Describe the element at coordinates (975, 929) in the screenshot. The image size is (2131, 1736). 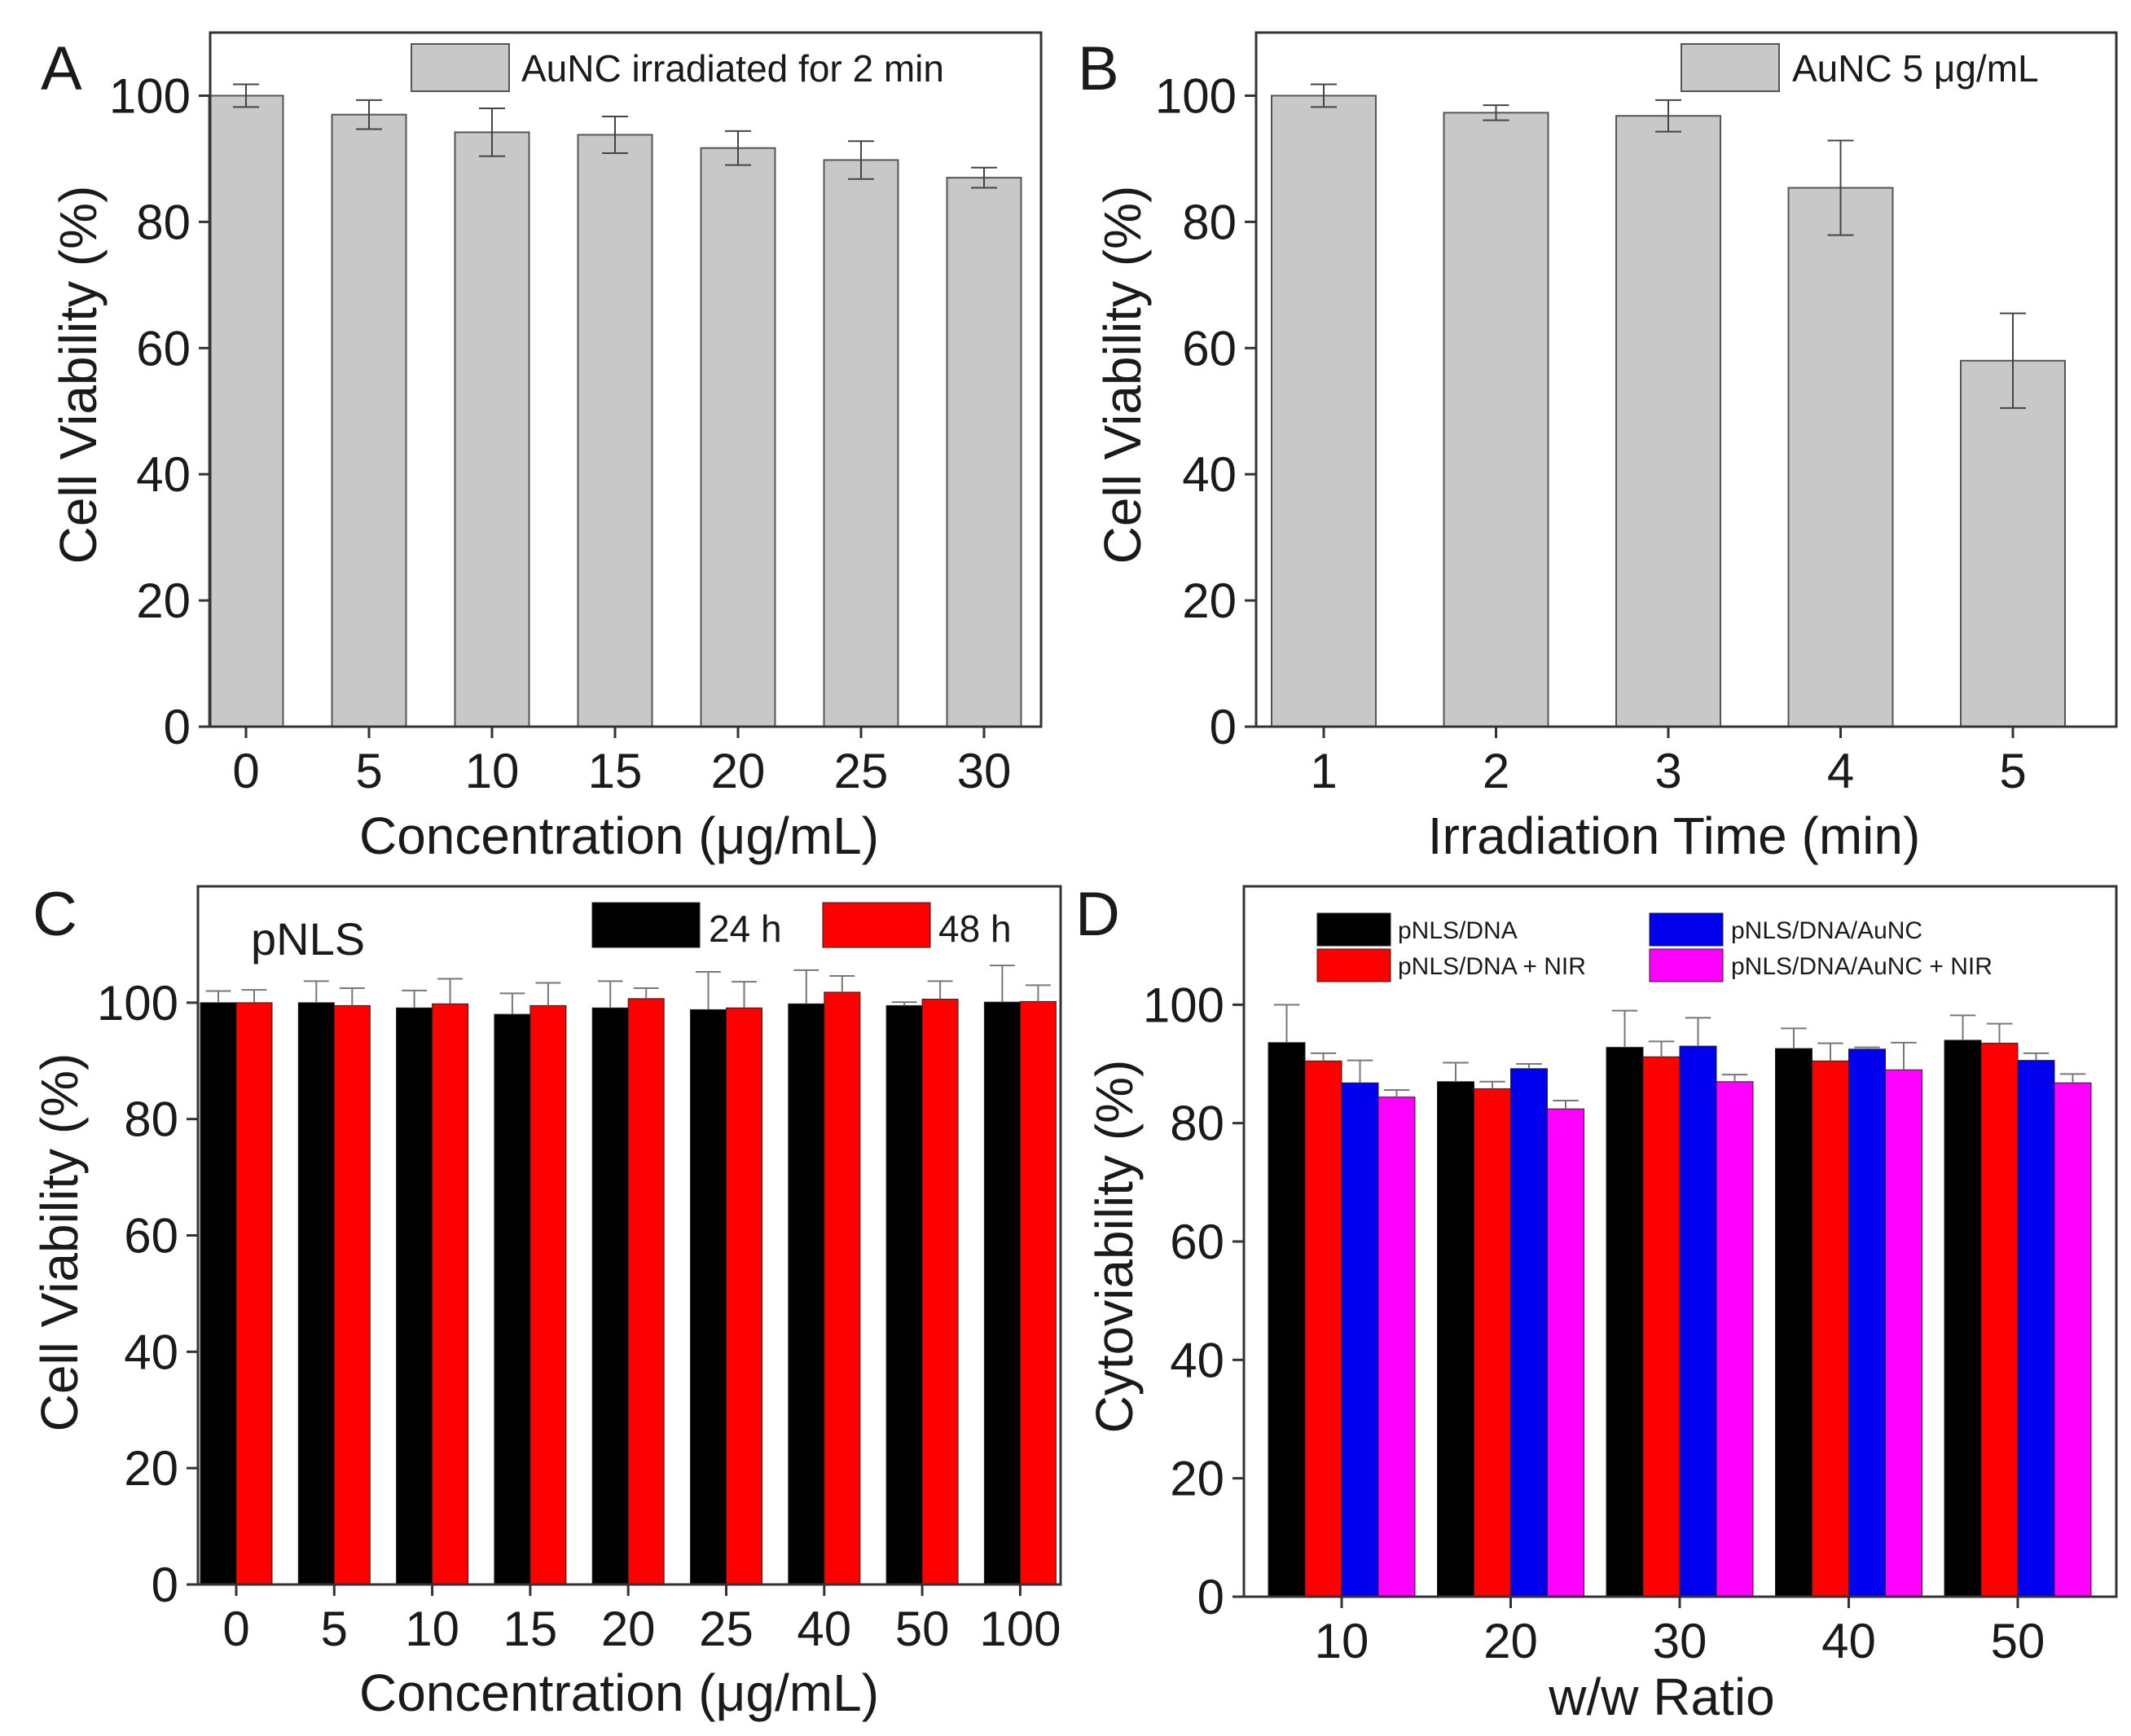
I see `legend-label: 48 h` at that location.